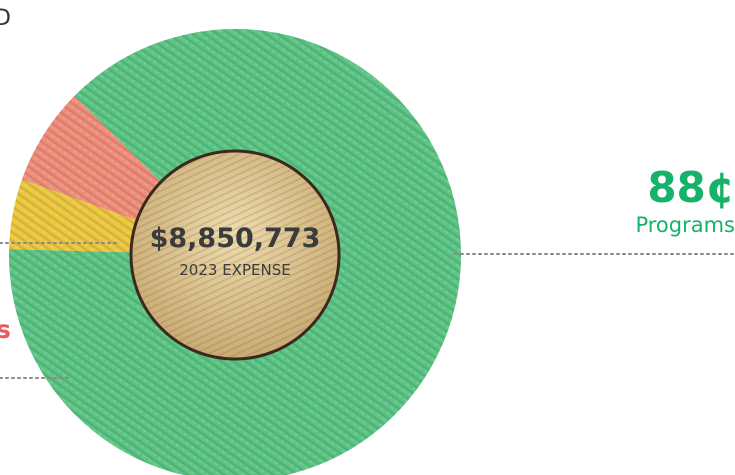 The height and width of the screenshot is (475, 735). I want to click on center-amount: $8,850,773, so click(235, 238).